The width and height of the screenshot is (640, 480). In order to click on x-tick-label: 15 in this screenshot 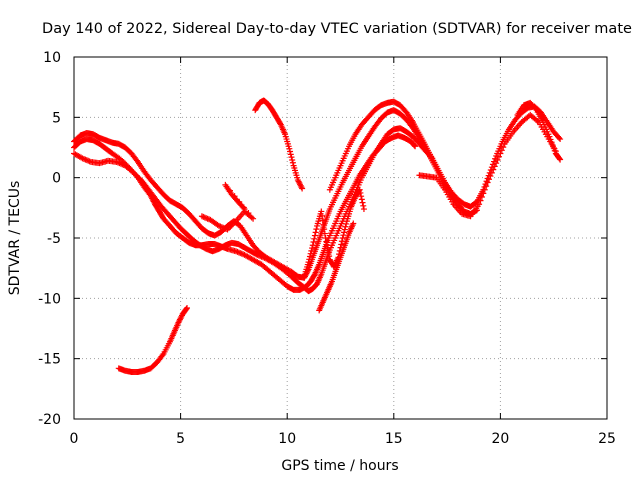, I will do `click(394, 439)`.